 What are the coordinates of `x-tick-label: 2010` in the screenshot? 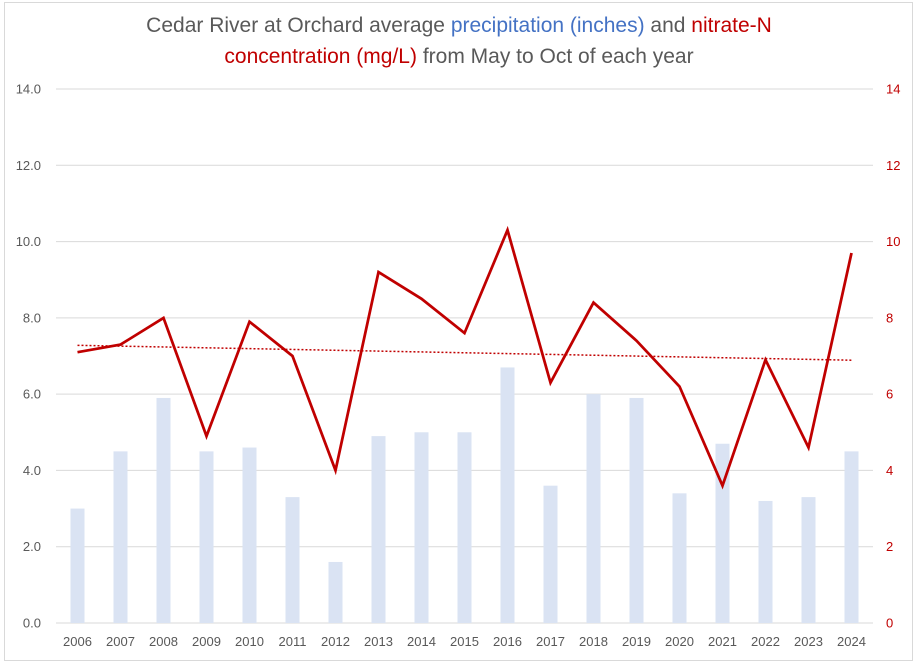 It's located at (249, 641).